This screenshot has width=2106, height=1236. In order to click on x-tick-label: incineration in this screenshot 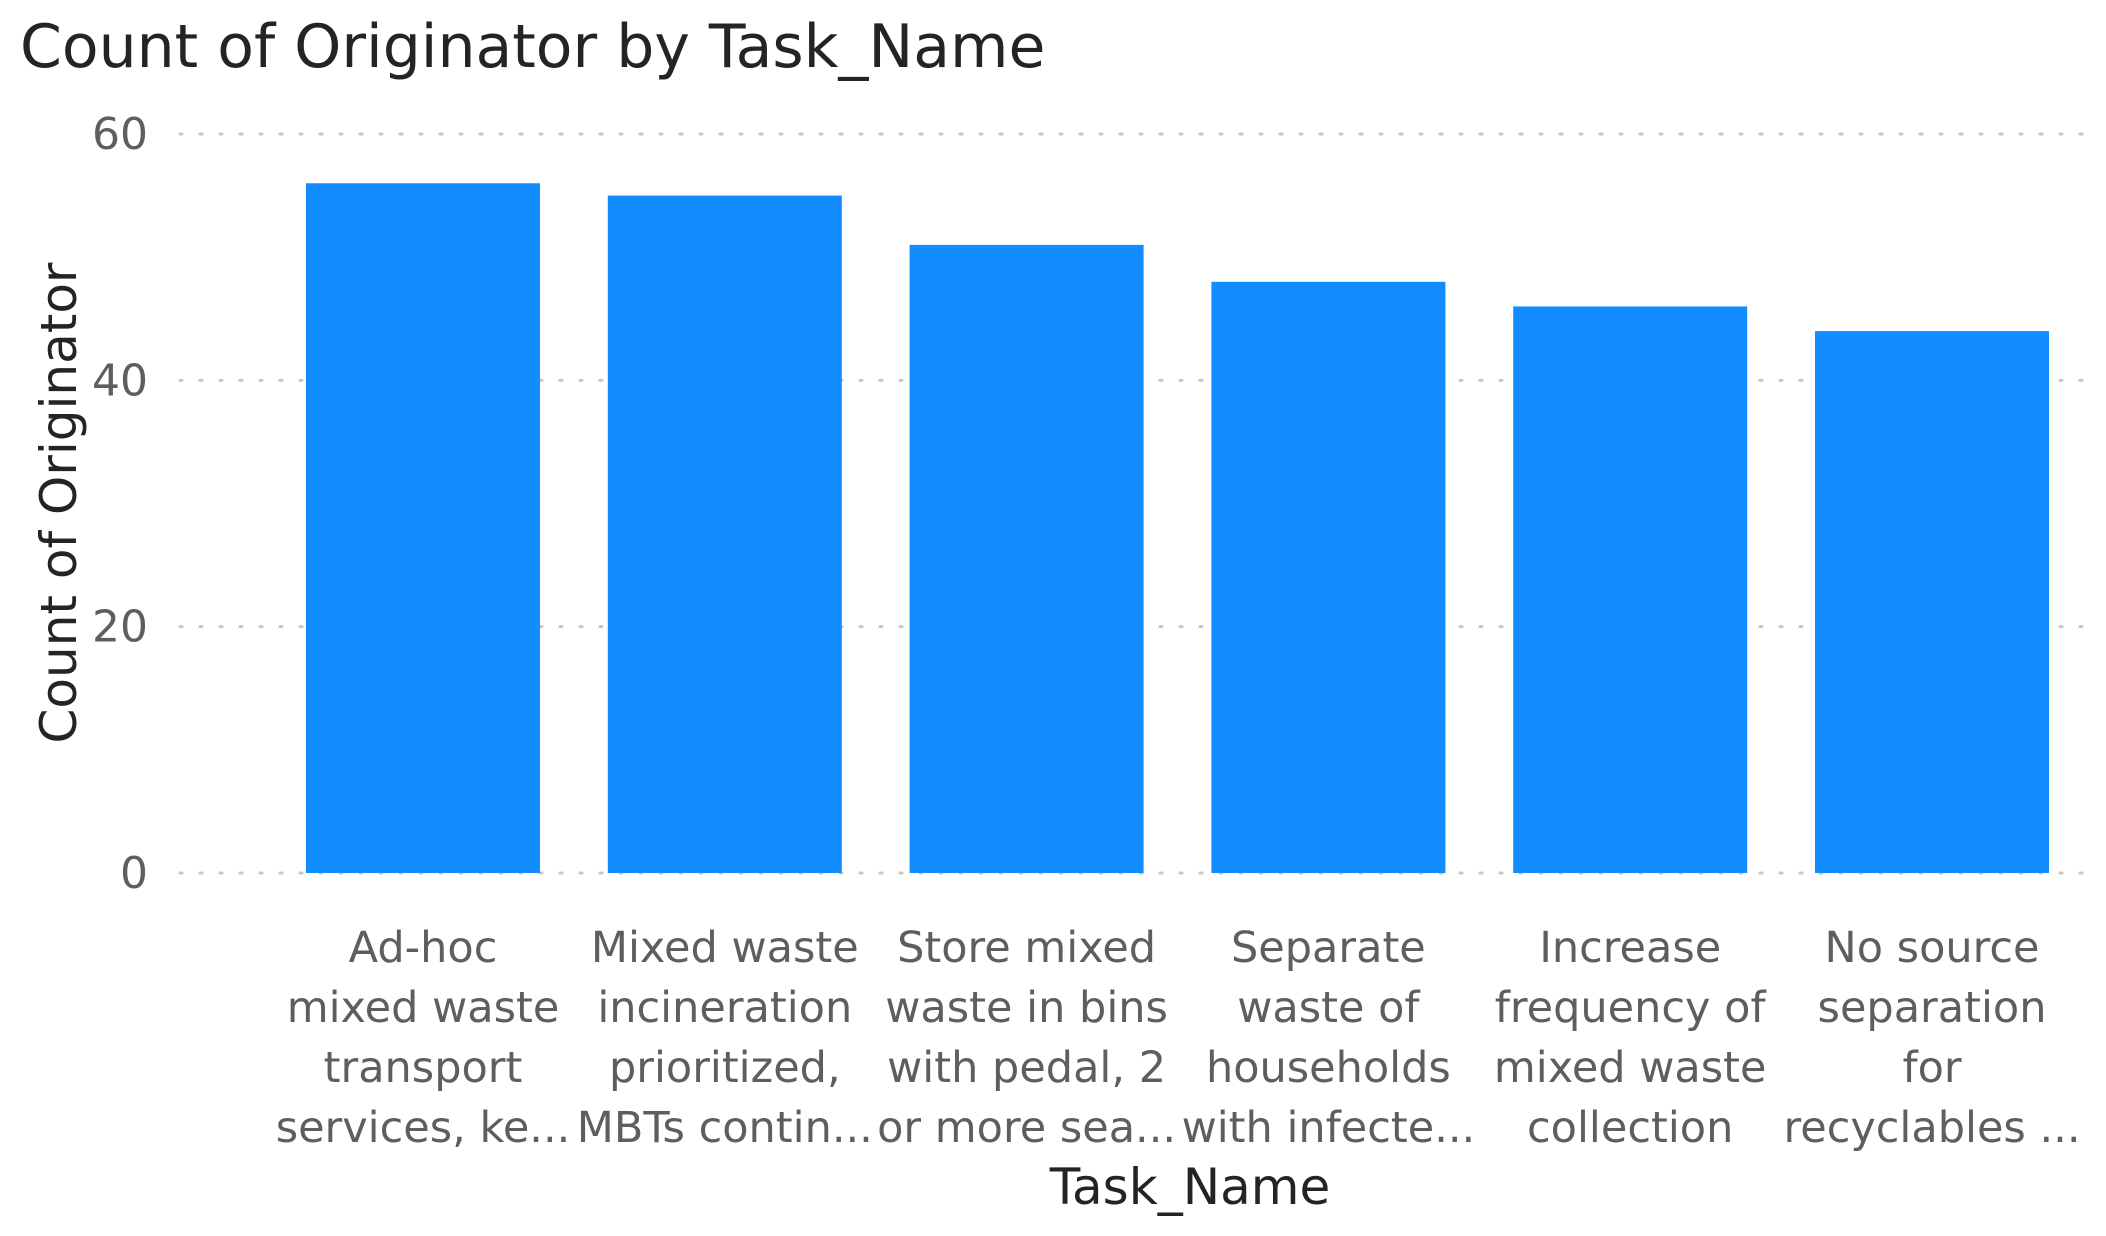, I will do `click(724, 1008)`.